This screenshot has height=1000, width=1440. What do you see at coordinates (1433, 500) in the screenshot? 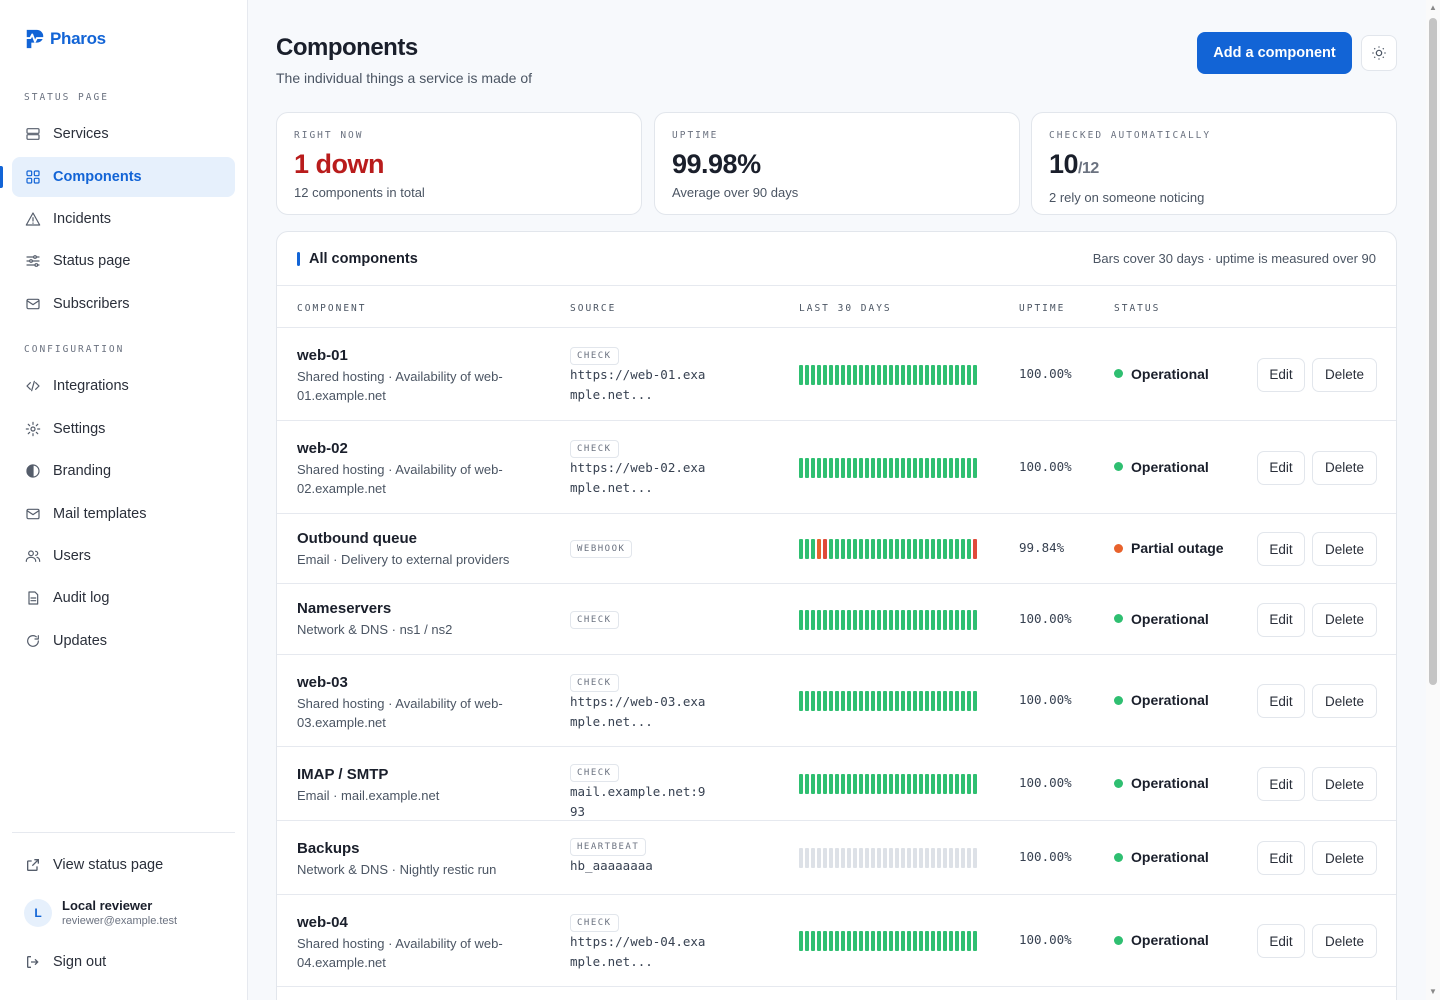
I see `scrollbar: ▲ ▼` at bounding box center [1433, 500].